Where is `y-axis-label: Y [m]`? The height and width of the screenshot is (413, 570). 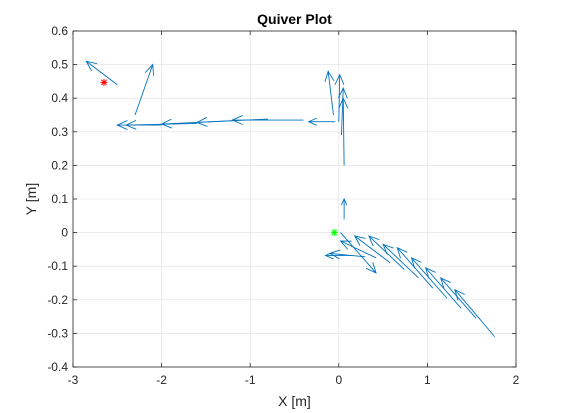
y-axis-label: Y [m] is located at coordinates (31, 199).